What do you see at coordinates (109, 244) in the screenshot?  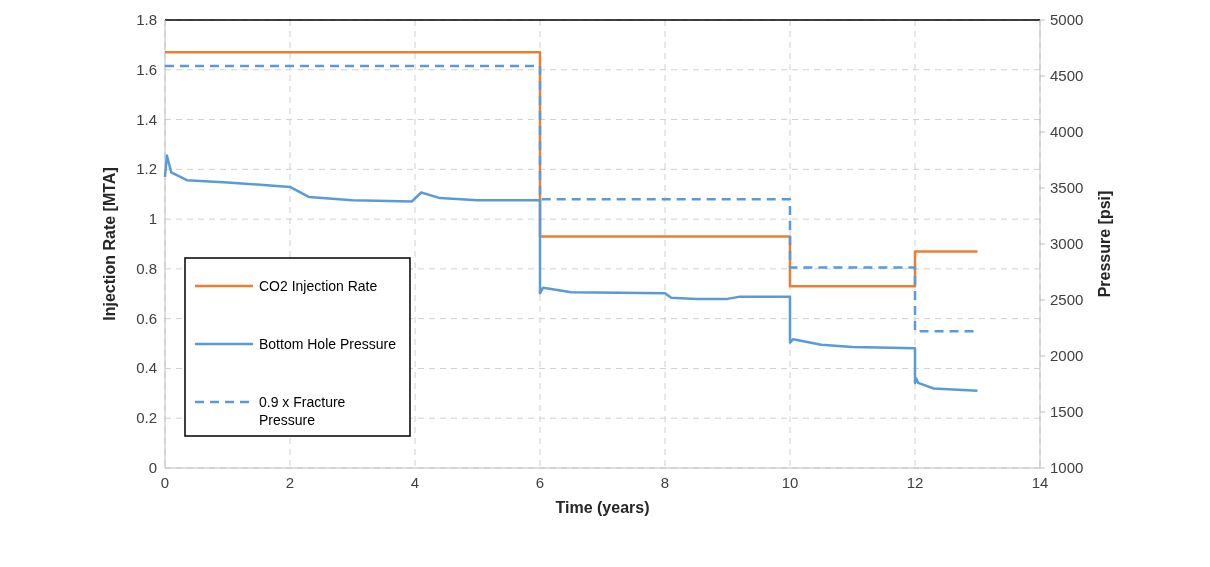 I see `y-axis-title: Injection Rate [MTA]` at bounding box center [109, 244].